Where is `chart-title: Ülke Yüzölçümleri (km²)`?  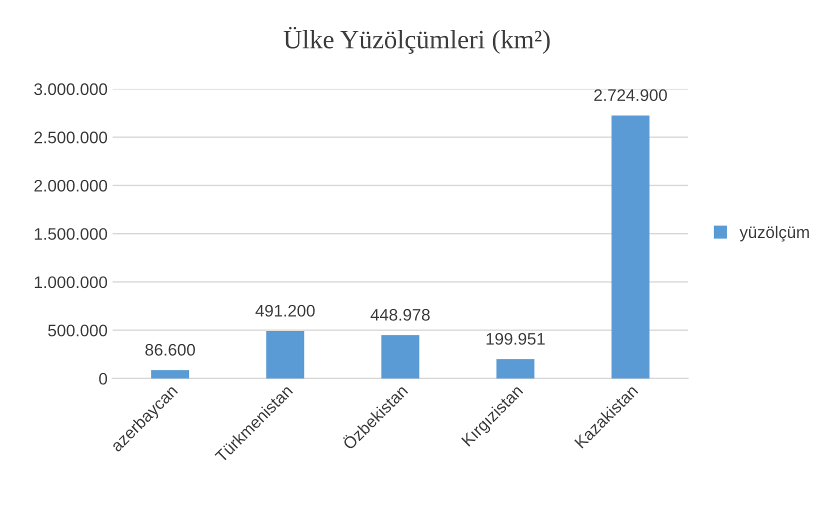
chart-title: Ülke Yüzölçümleri (km²) is located at coordinates (417, 40).